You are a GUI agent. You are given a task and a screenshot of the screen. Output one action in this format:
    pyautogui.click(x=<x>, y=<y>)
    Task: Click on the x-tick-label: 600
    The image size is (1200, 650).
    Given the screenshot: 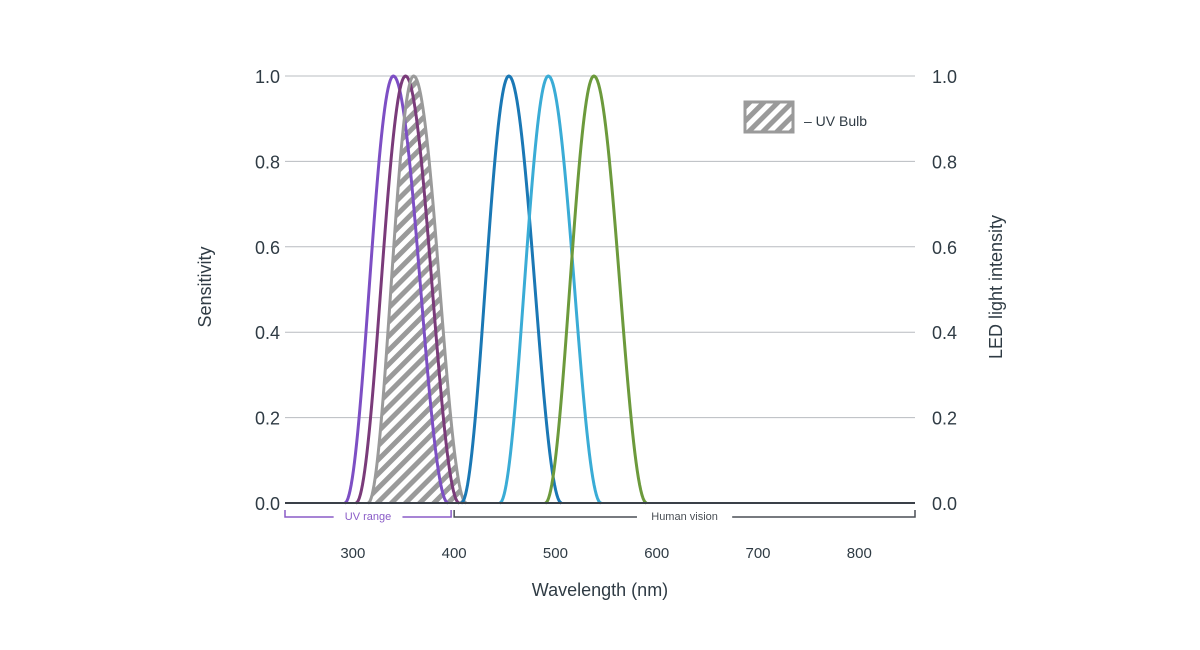 What is the action you would take?
    pyautogui.click(x=656, y=553)
    